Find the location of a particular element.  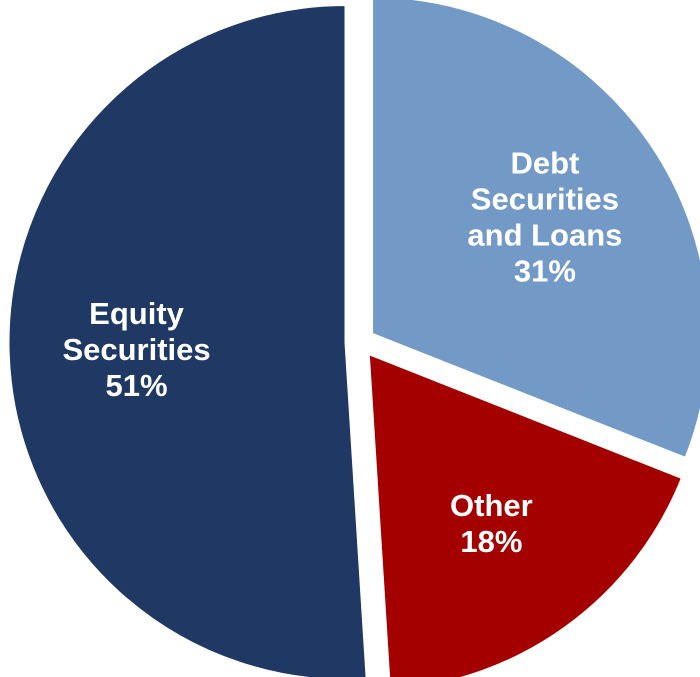

slice-label: Other 18% is located at coordinates (491, 523).